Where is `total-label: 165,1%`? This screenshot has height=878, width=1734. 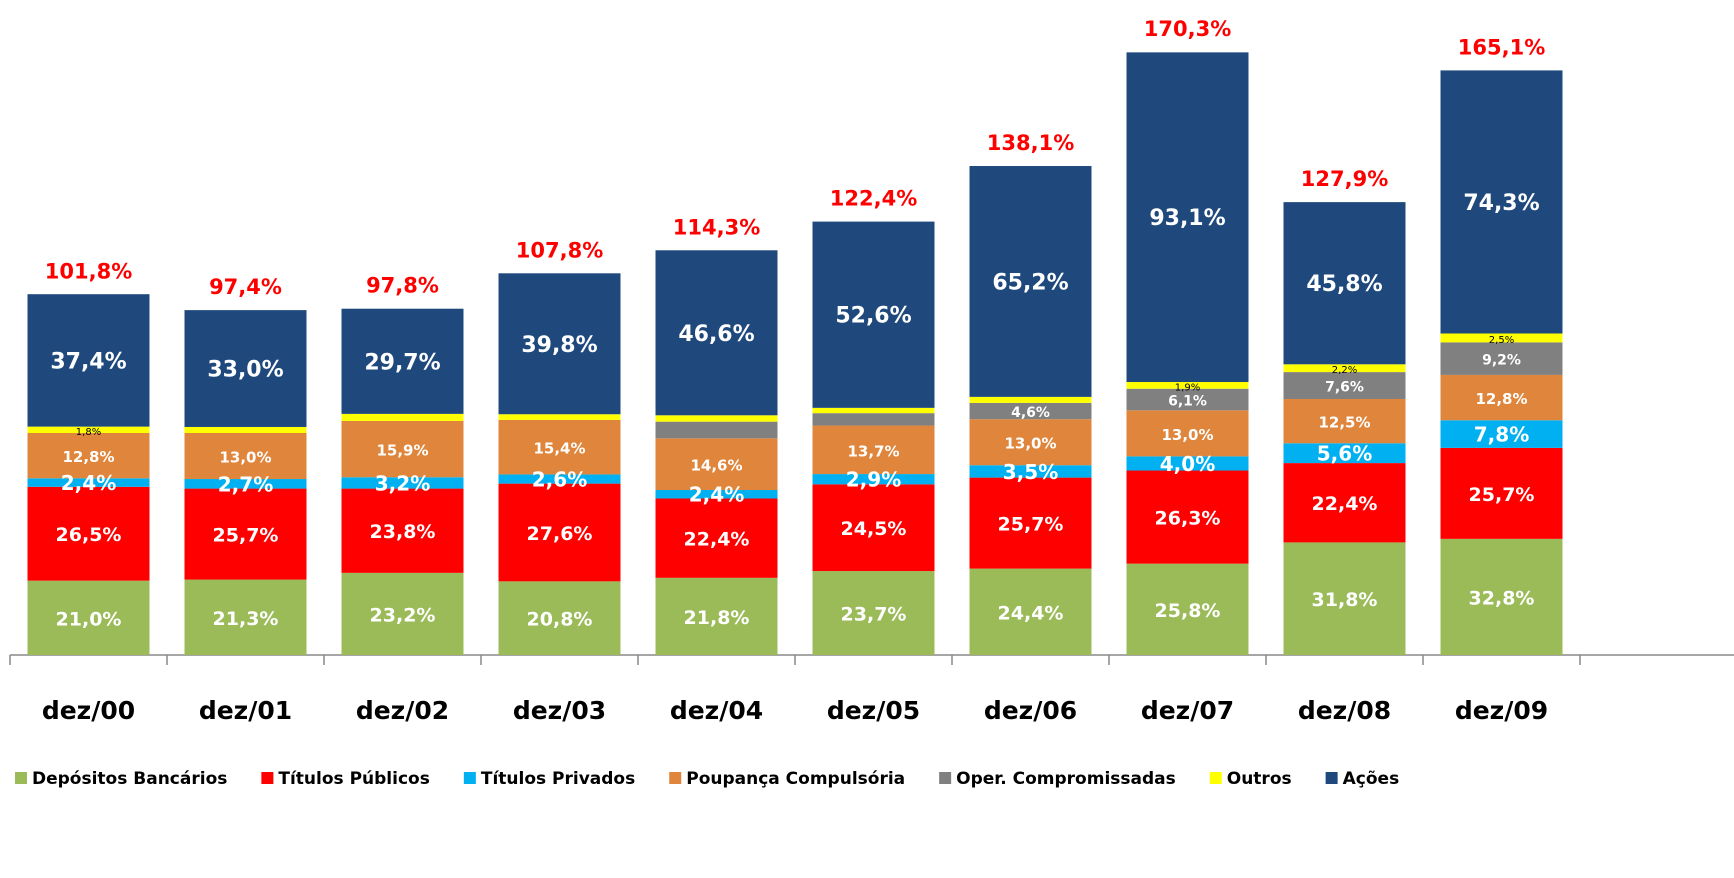
total-label: 165,1% is located at coordinates (1501, 47).